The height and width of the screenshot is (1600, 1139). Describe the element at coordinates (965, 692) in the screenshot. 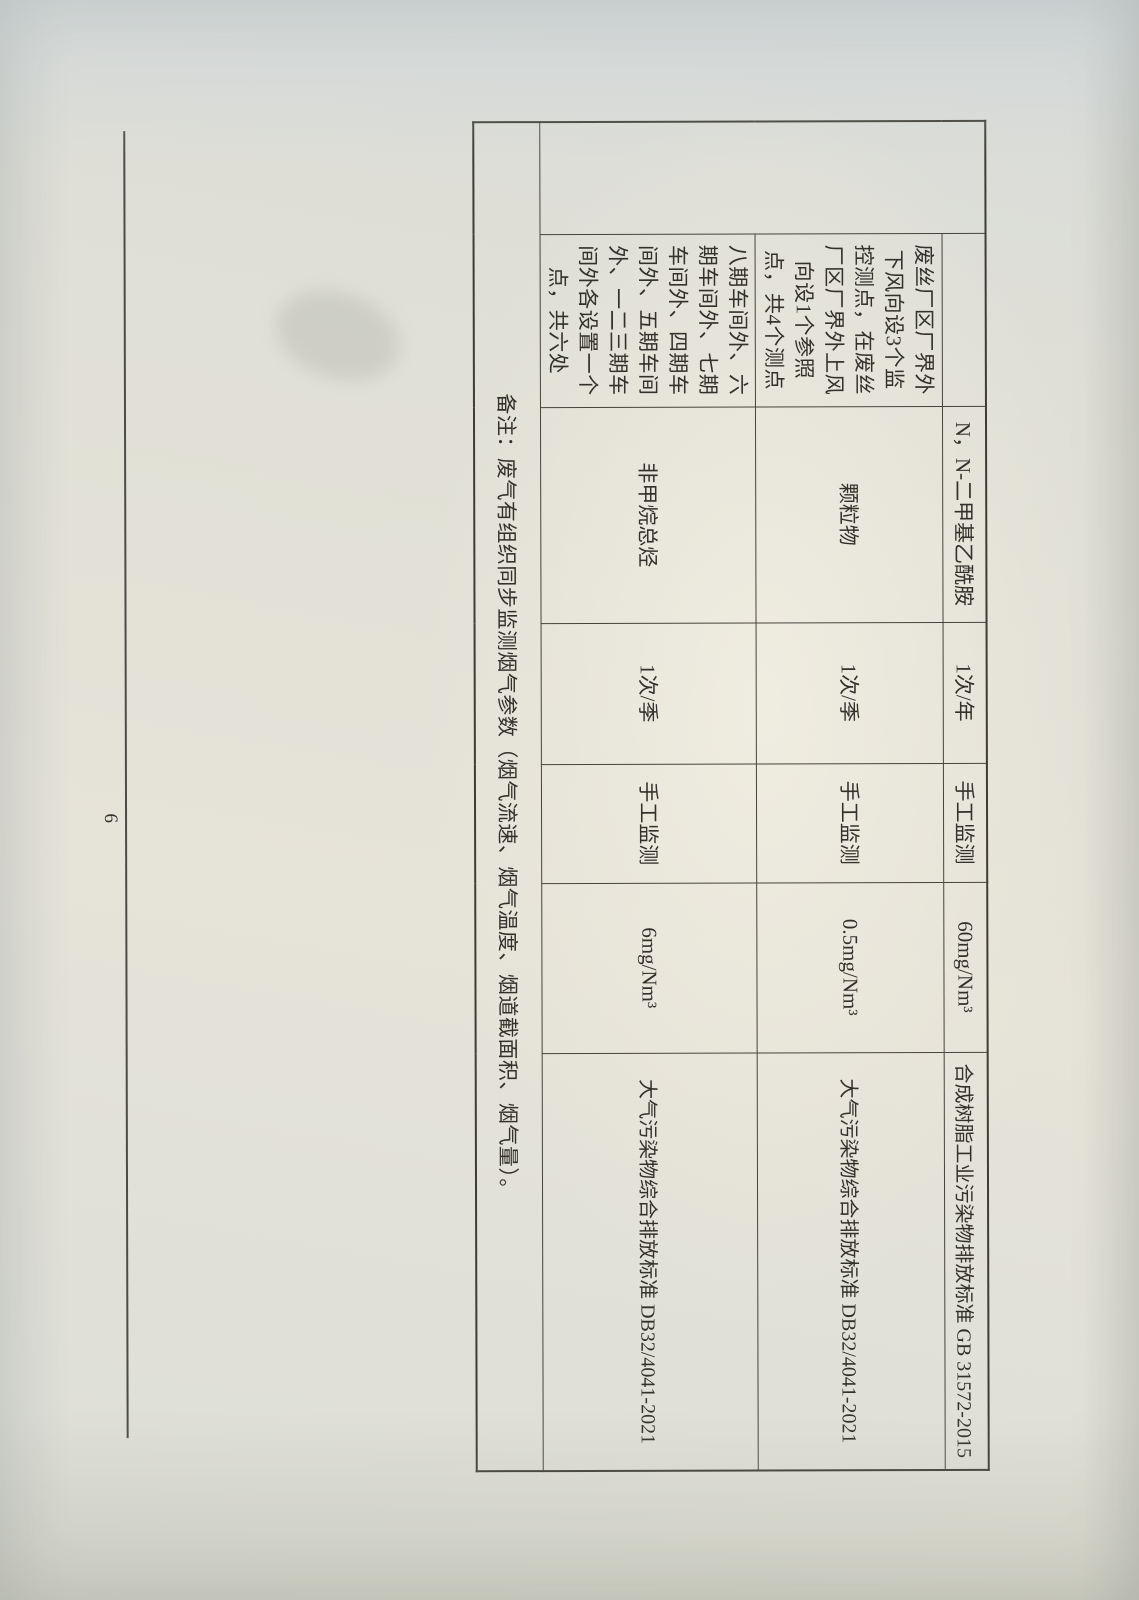

I see `frequency-cell: 1次/年` at that location.